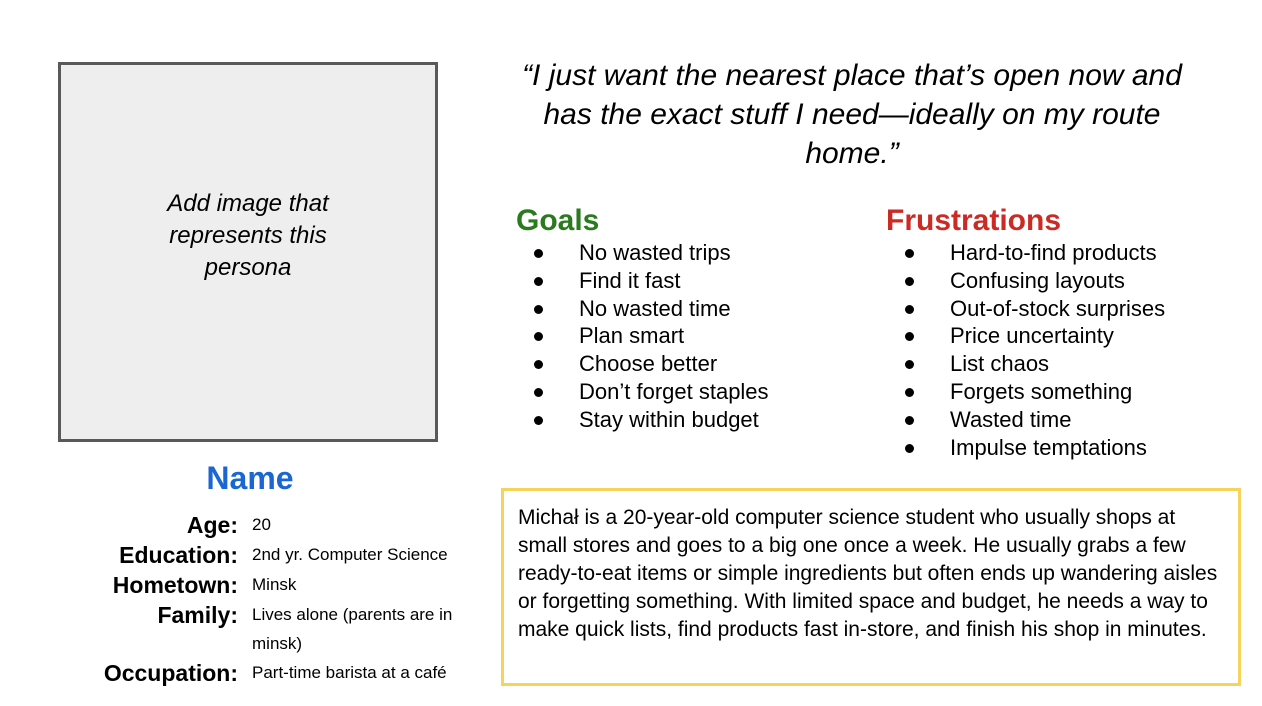  Describe the element at coordinates (655, 308) in the screenshot. I see `goal-text: No wasted time` at that location.